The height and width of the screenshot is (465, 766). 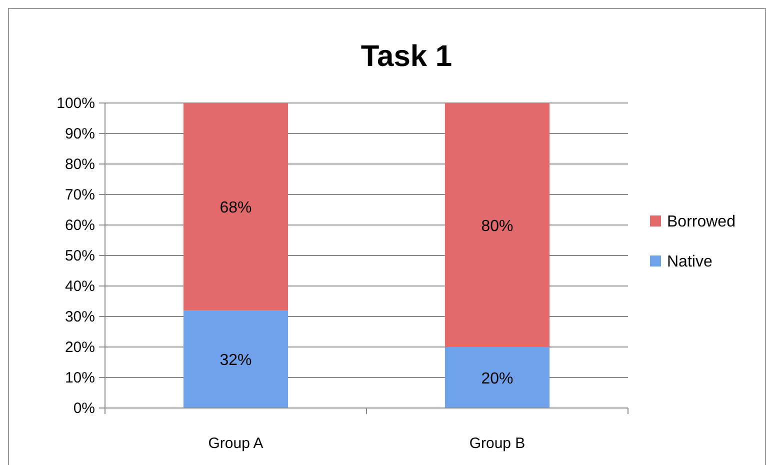 What do you see at coordinates (79, 378) in the screenshot?
I see `y-tick-label: 10%` at bounding box center [79, 378].